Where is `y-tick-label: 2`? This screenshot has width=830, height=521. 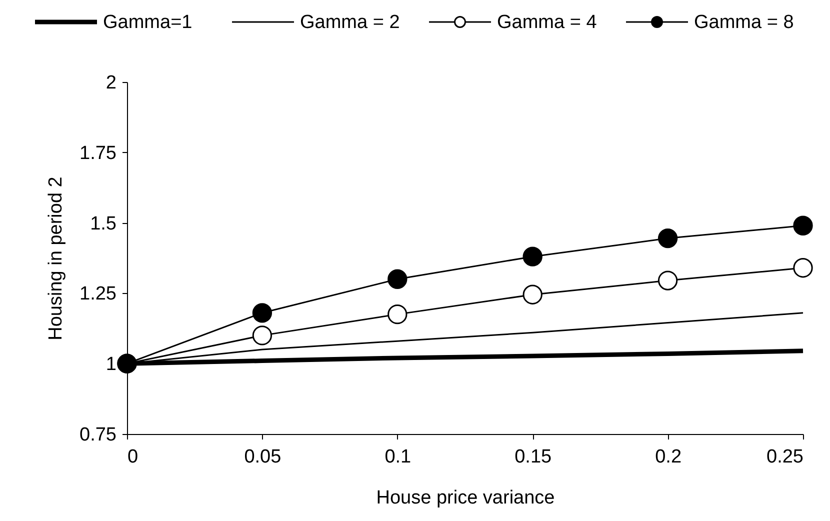 y-tick-label: 2 is located at coordinates (111, 83).